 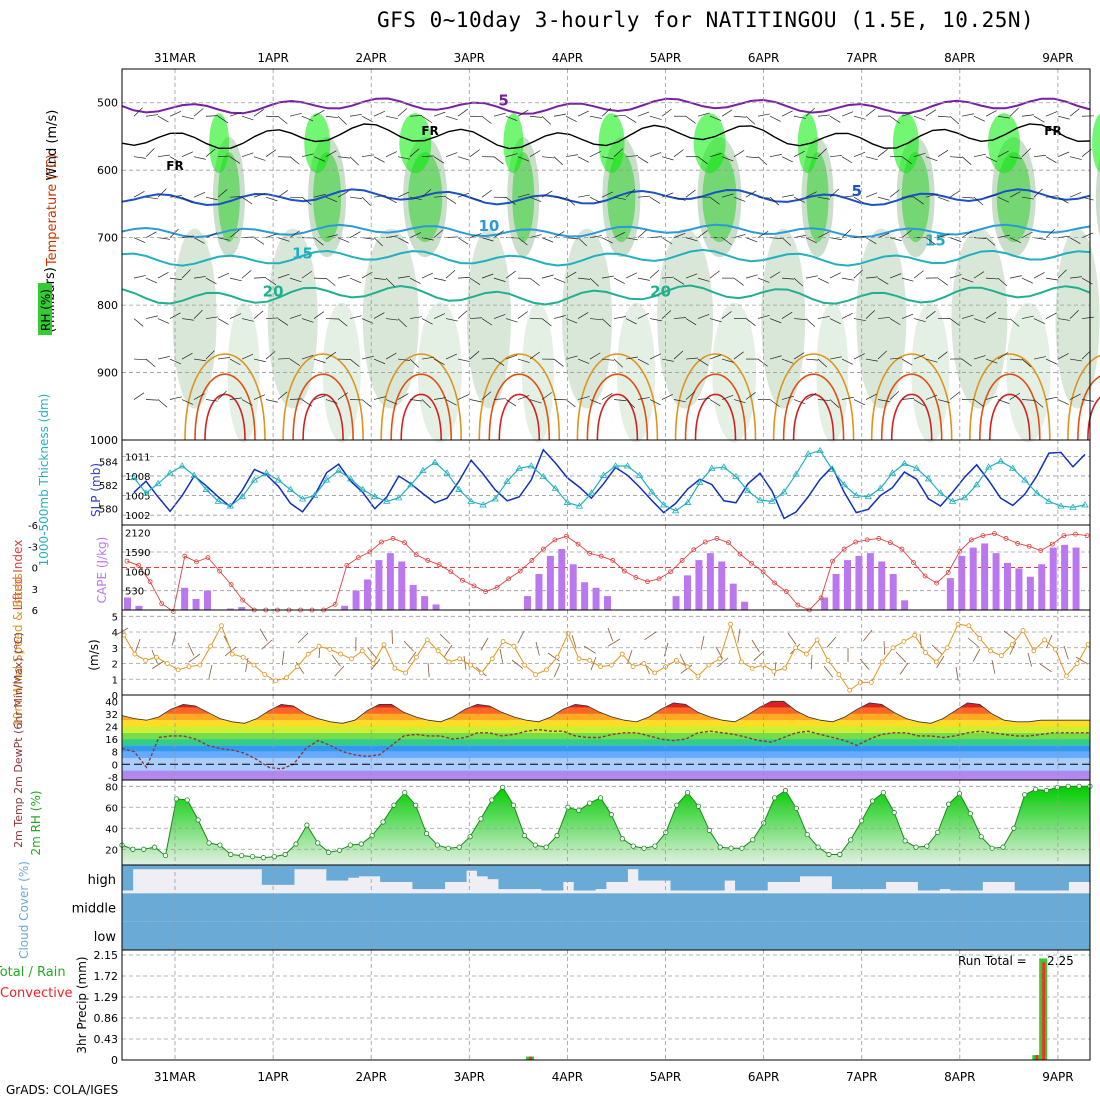 I want to click on precip-frame, so click(x=606, y=1005).